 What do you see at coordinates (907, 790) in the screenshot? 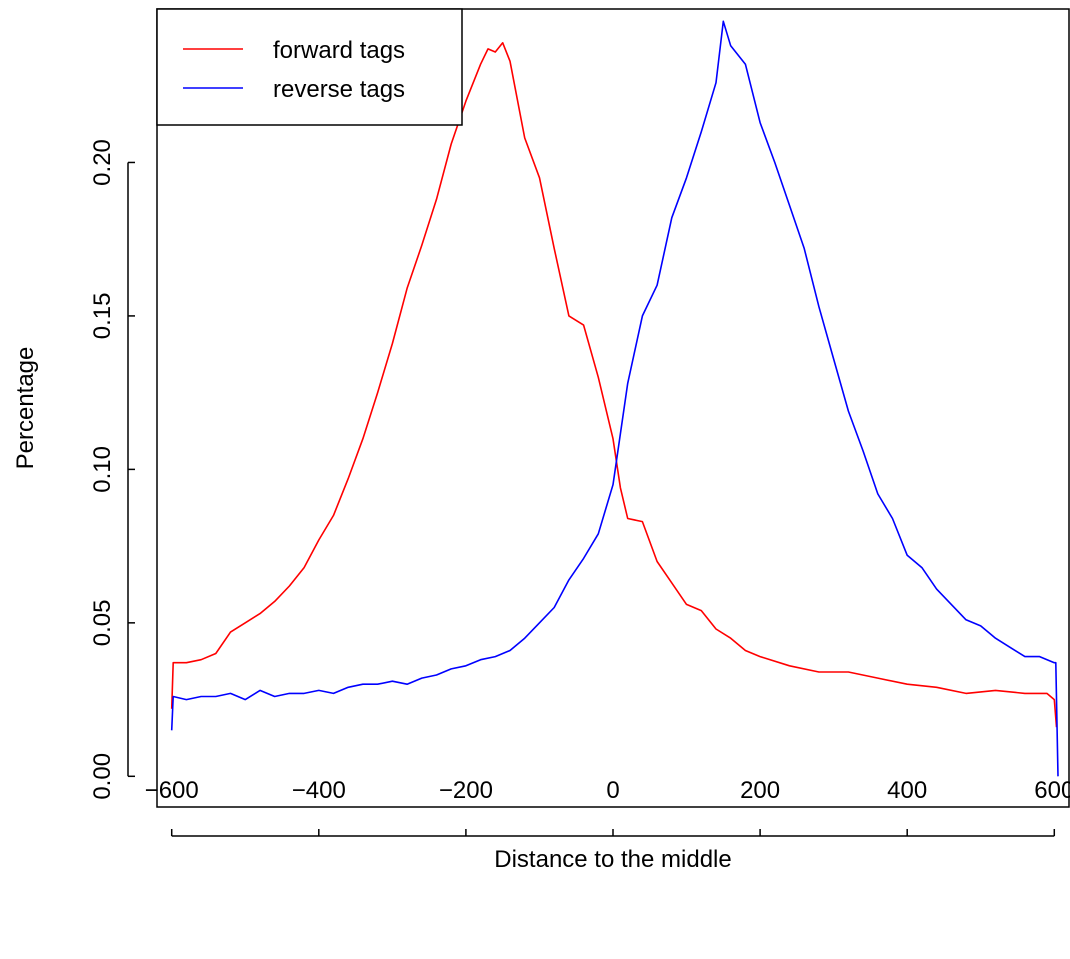
I see `x-tick-label: 400` at bounding box center [907, 790].